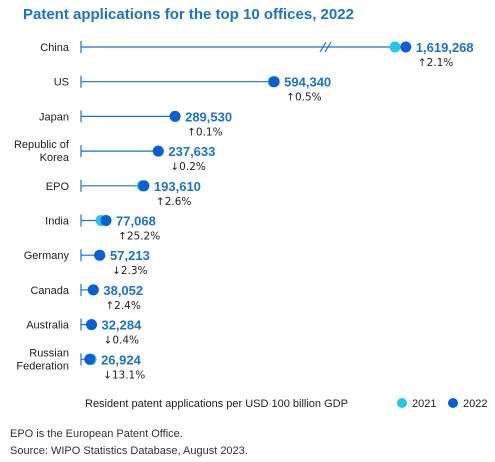 This screenshot has height=462, width=495. Describe the element at coordinates (57, 222) in the screenshot. I see `category-label-india: India` at that location.